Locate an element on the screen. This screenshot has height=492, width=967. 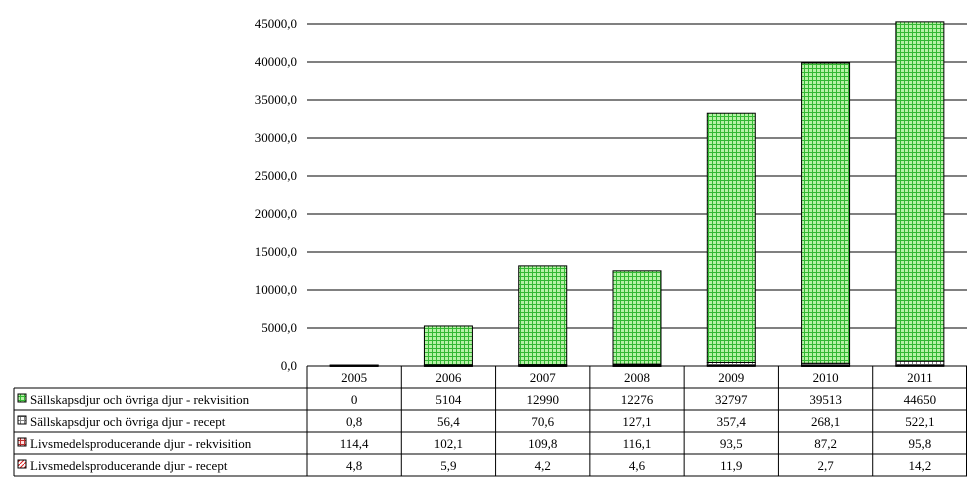
y-tick-label: 35000,0 is located at coordinates (276, 99).